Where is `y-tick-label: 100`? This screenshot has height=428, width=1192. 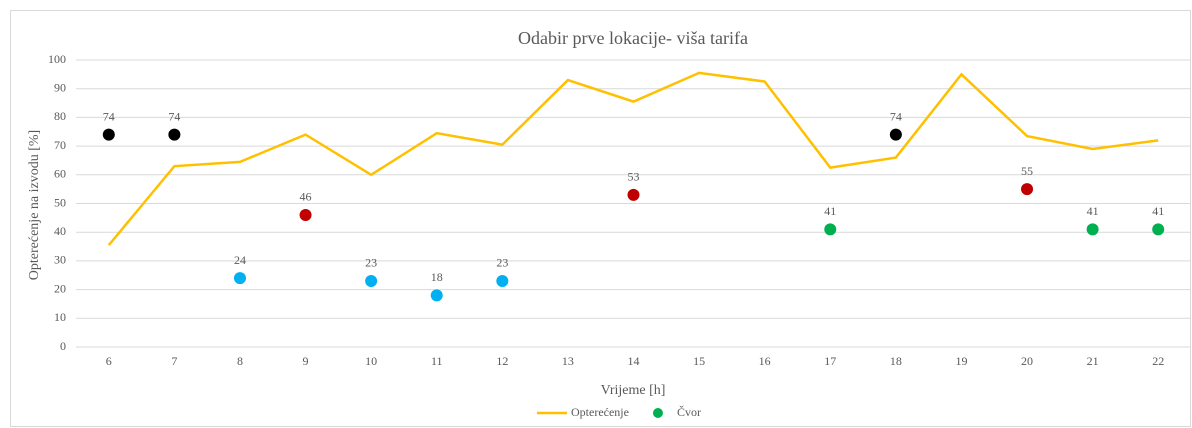
y-tick-label: 100 is located at coordinates (57, 59).